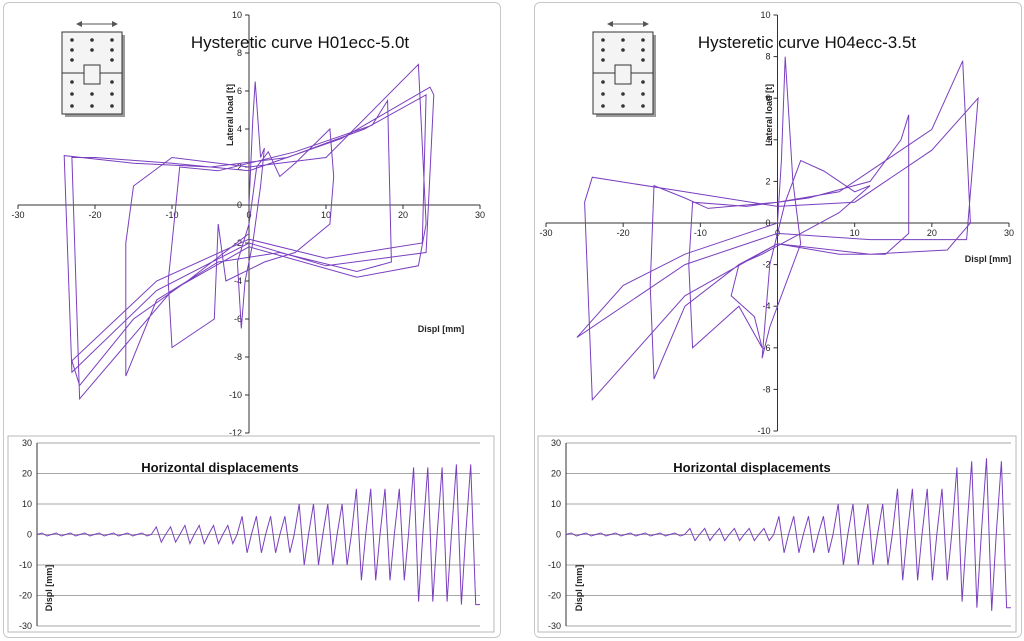  I want to click on chart3-y-tick-label: -30, so click(554, 626).